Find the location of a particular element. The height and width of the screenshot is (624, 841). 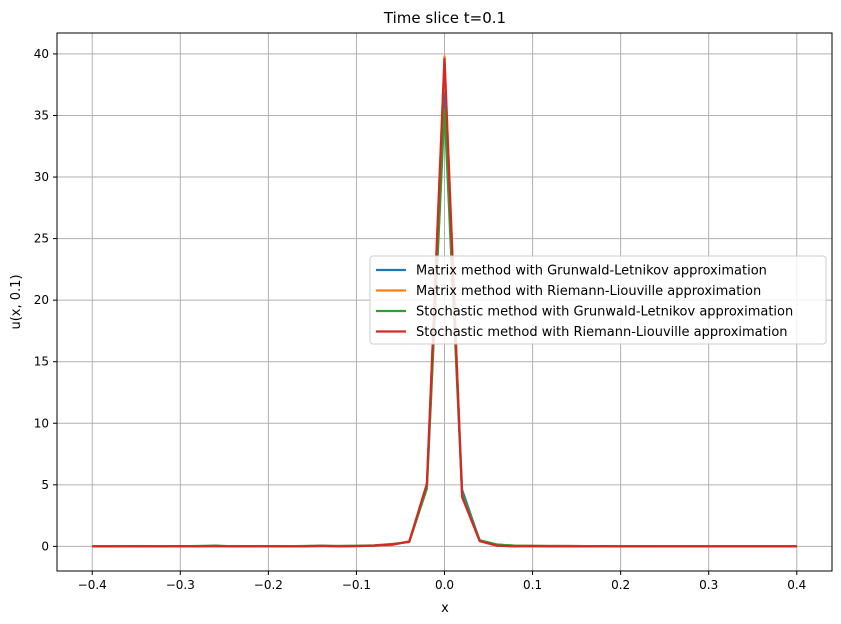

y-tick-label: 0 is located at coordinates (45, 546).